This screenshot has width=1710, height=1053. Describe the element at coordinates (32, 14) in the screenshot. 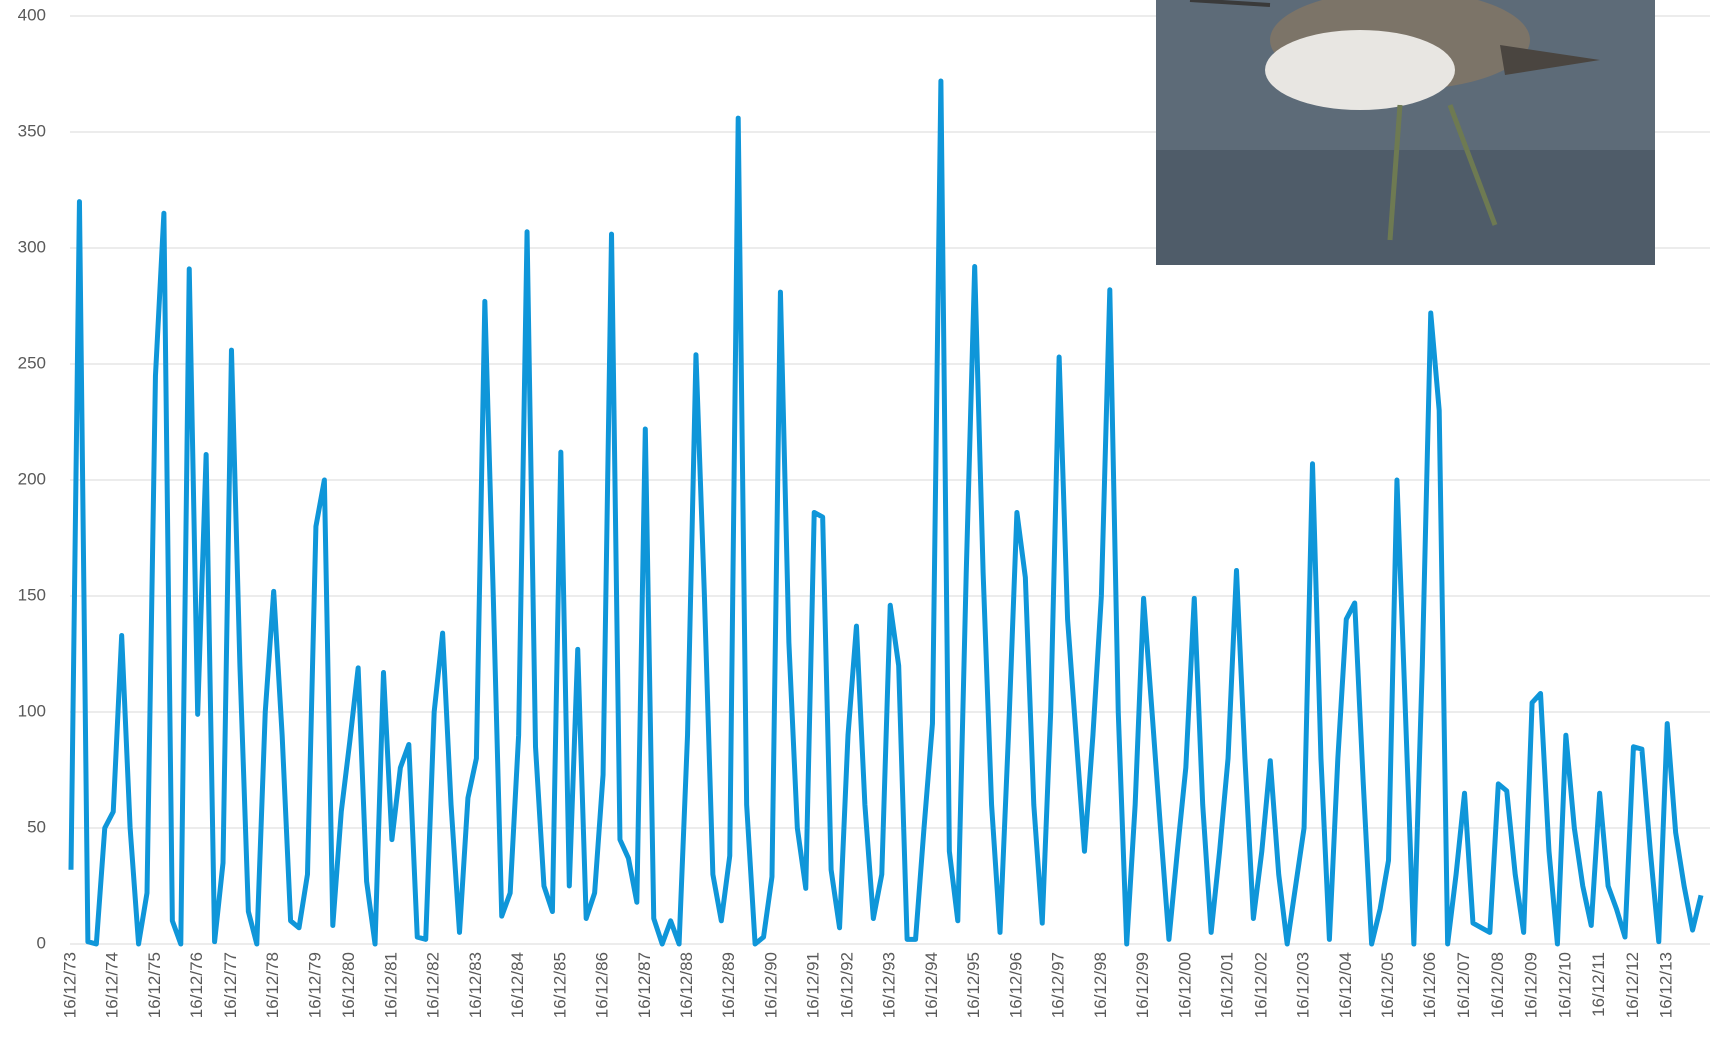

I see `y-tick-label: 400` at that location.